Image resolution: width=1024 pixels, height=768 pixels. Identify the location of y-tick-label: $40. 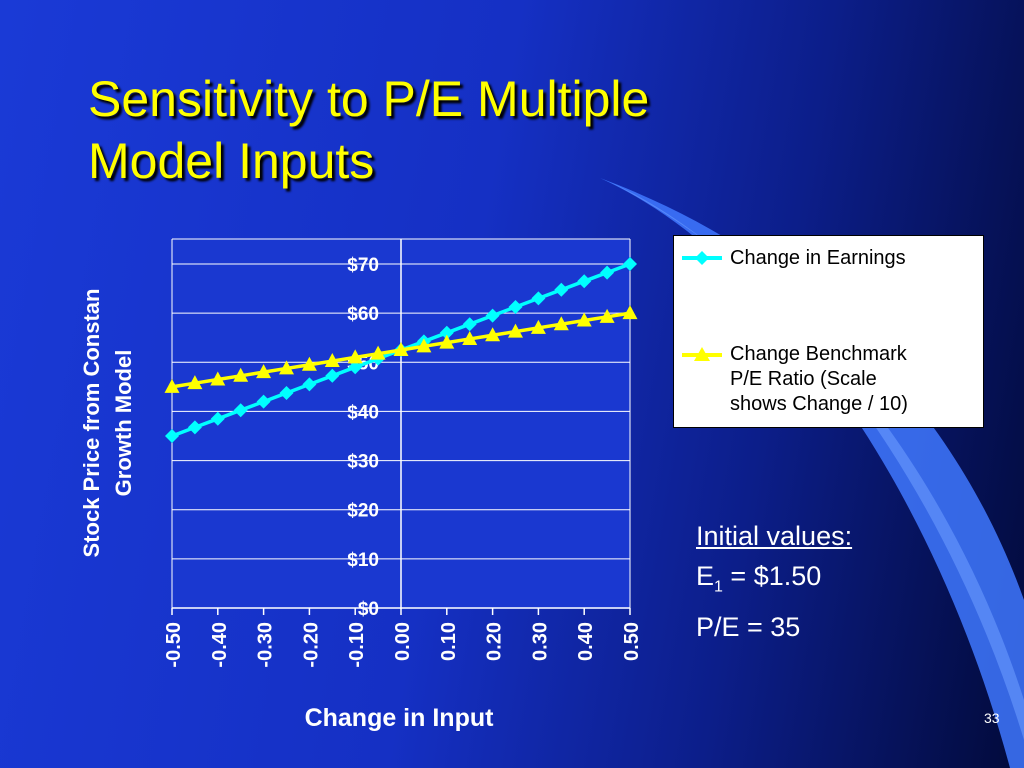
(363, 412).